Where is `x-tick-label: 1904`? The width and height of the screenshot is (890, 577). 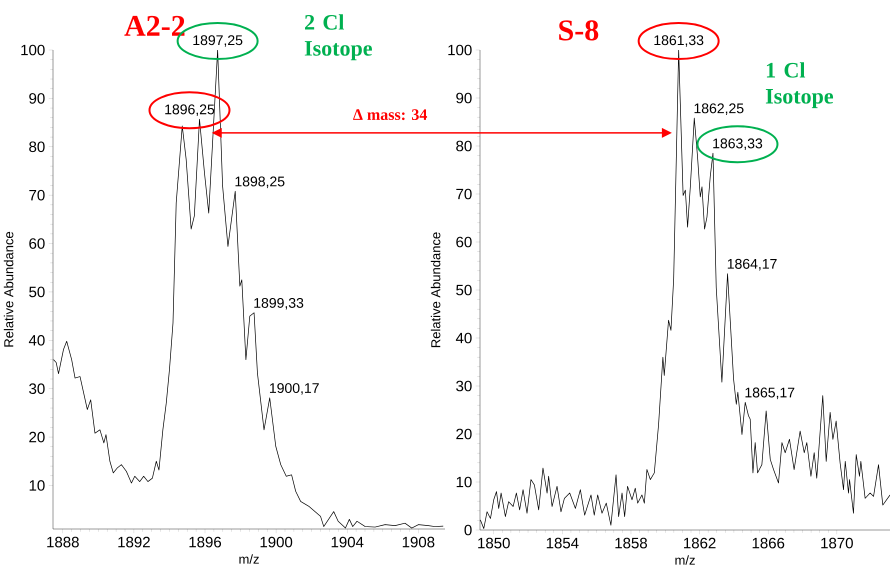
x-tick-label: 1904 is located at coordinates (348, 542).